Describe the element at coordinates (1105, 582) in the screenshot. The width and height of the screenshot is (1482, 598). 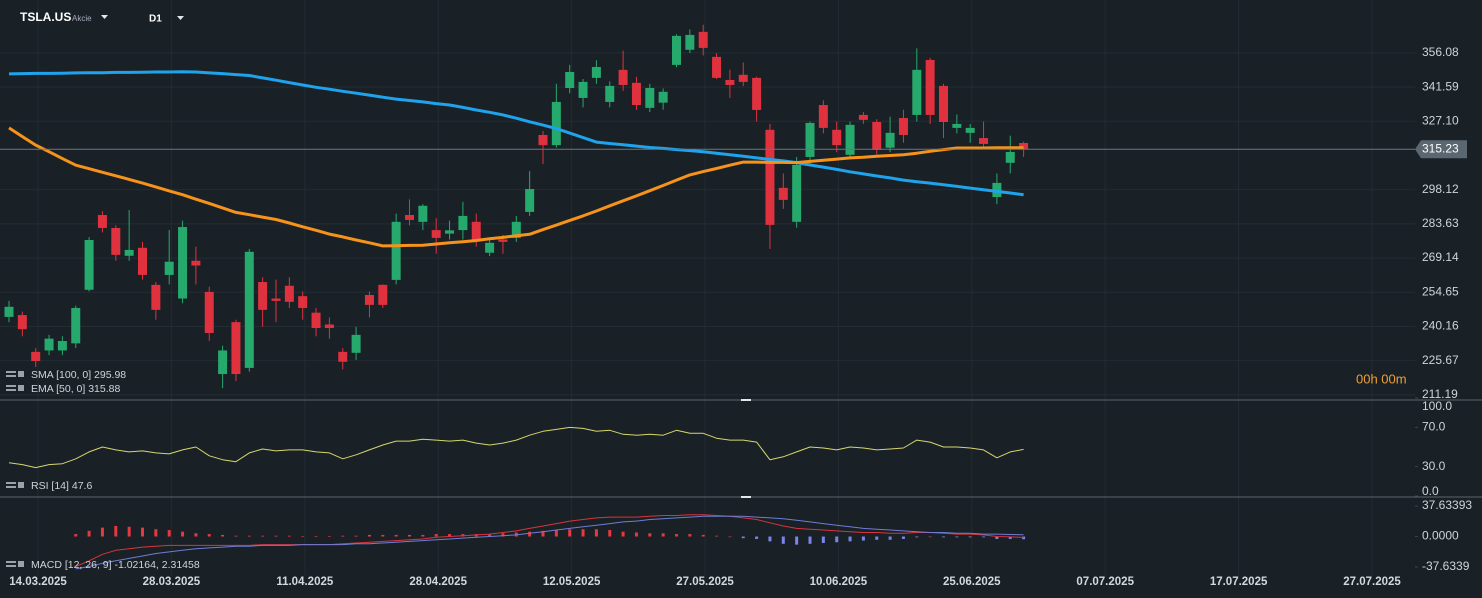
I see `date-label: 07.07.2025` at that location.